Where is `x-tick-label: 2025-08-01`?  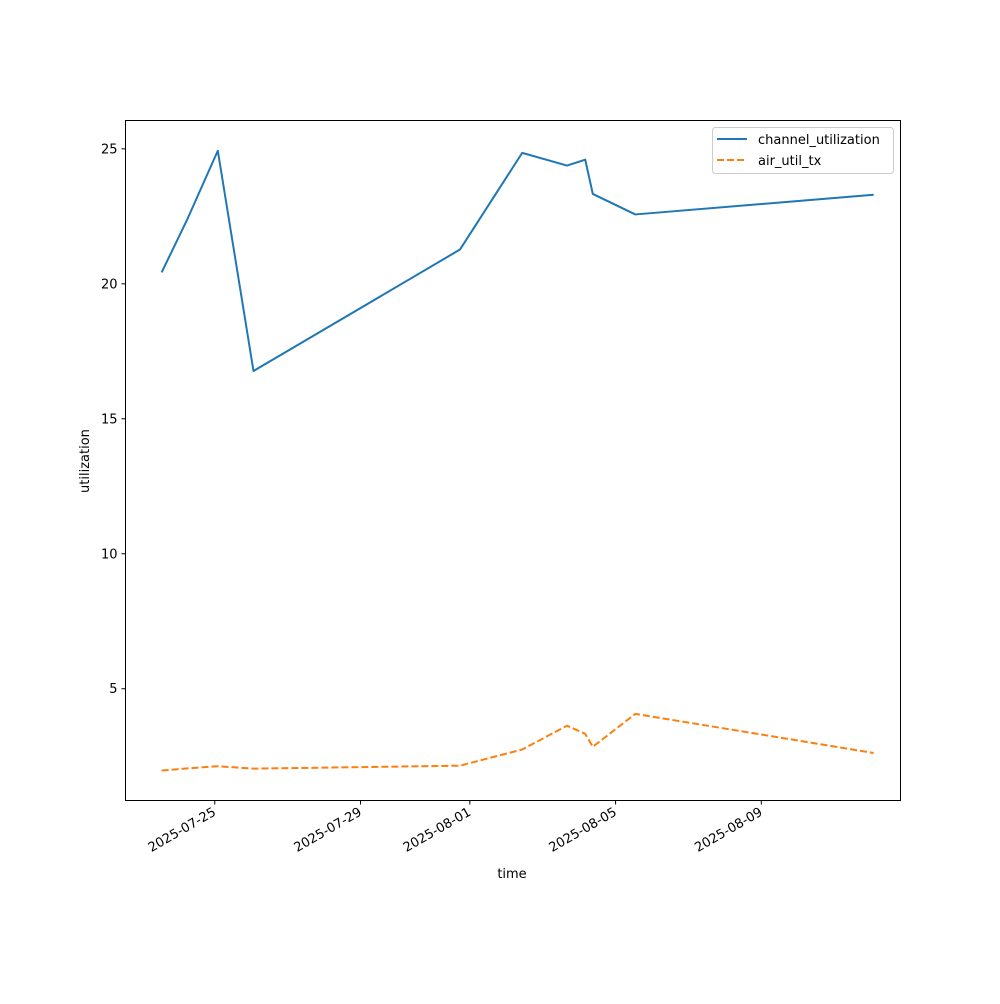
x-tick-label: 2025-08-01 is located at coordinates (437, 830).